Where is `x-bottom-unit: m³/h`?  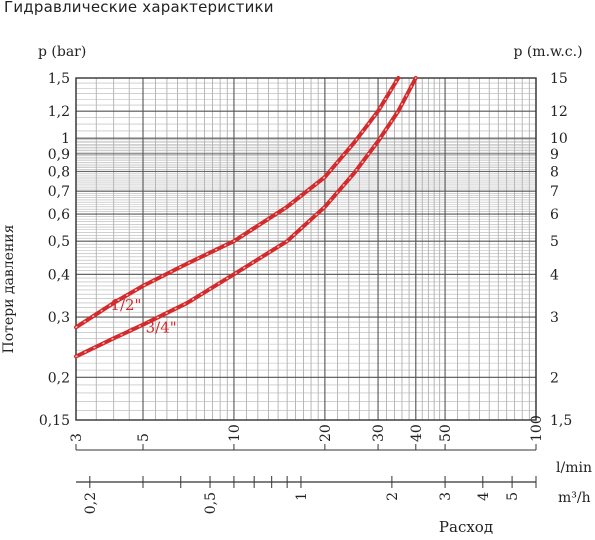
x-bottom-unit: m³/h is located at coordinates (574, 498).